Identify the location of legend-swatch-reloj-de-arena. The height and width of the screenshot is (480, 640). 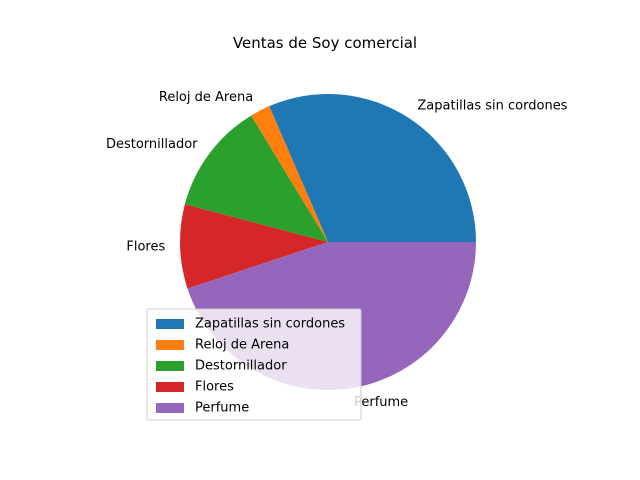
(170, 345).